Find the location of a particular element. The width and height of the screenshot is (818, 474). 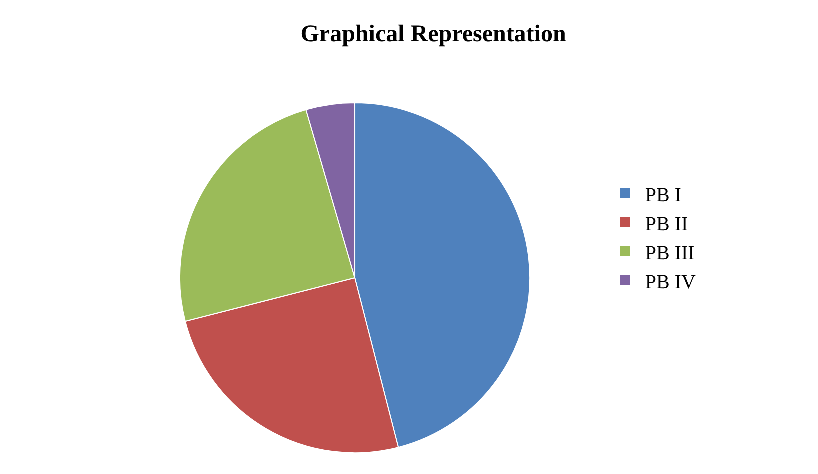

chart-title: Graphical Representation is located at coordinates (433, 35).